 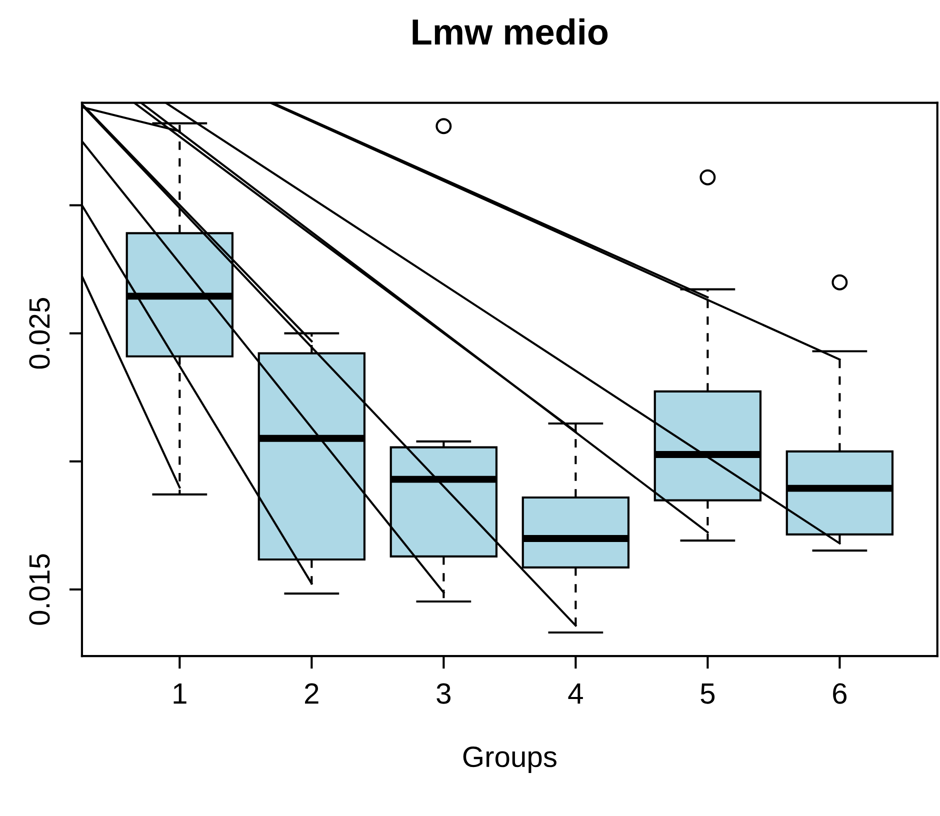 What do you see at coordinates (443, 693) in the screenshot?
I see `x-tick-label: 3` at bounding box center [443, 693].